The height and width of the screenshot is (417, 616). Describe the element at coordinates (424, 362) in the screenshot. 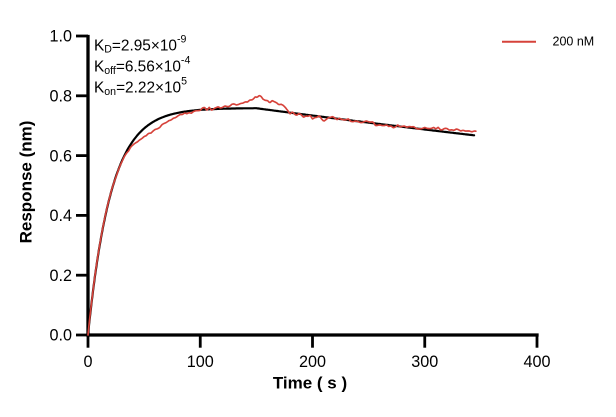

I see `svg-text: 300` at that location.